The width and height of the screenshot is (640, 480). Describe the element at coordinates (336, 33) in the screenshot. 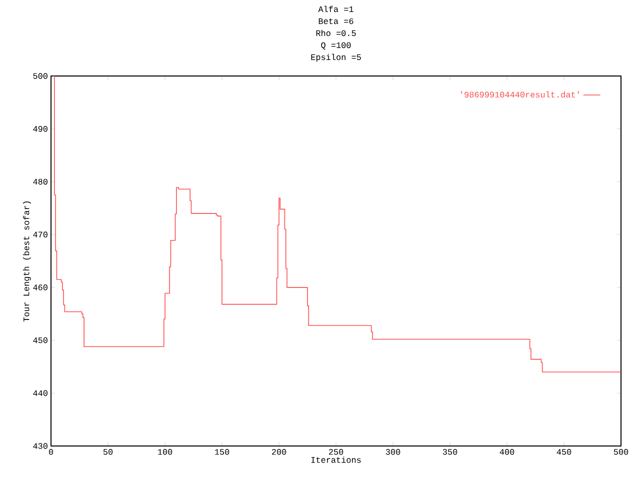

I see `text: Rho =0.5` at that location.